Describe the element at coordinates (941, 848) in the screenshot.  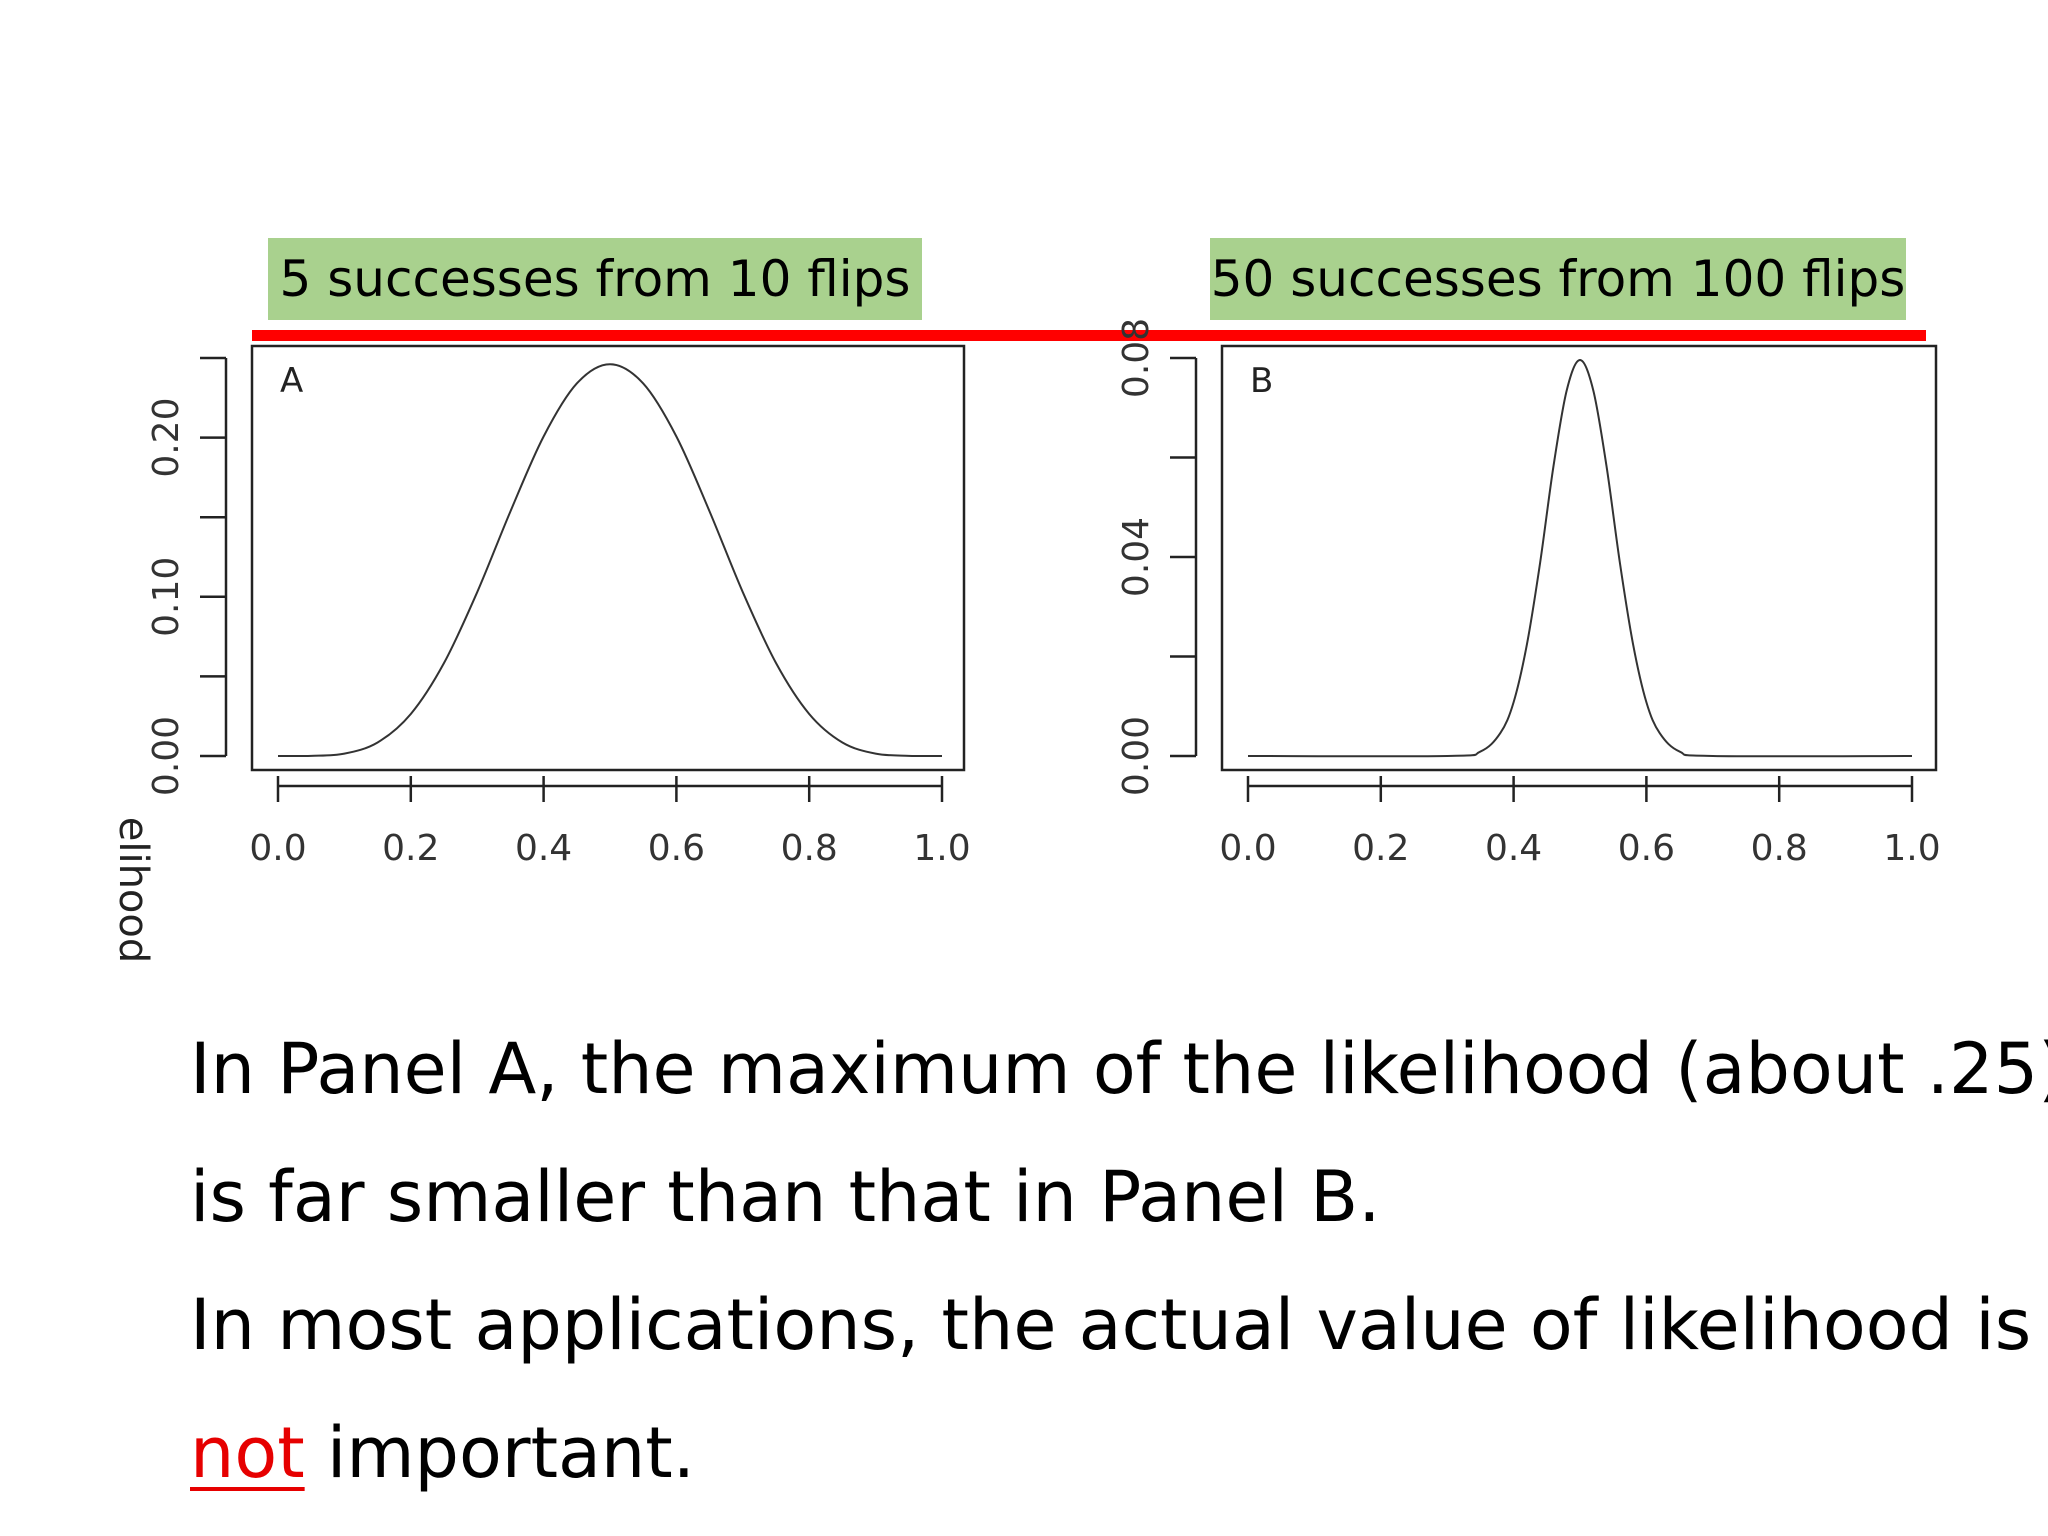
I see `panel-a-x-tick-label-5: 1.0` at that location.